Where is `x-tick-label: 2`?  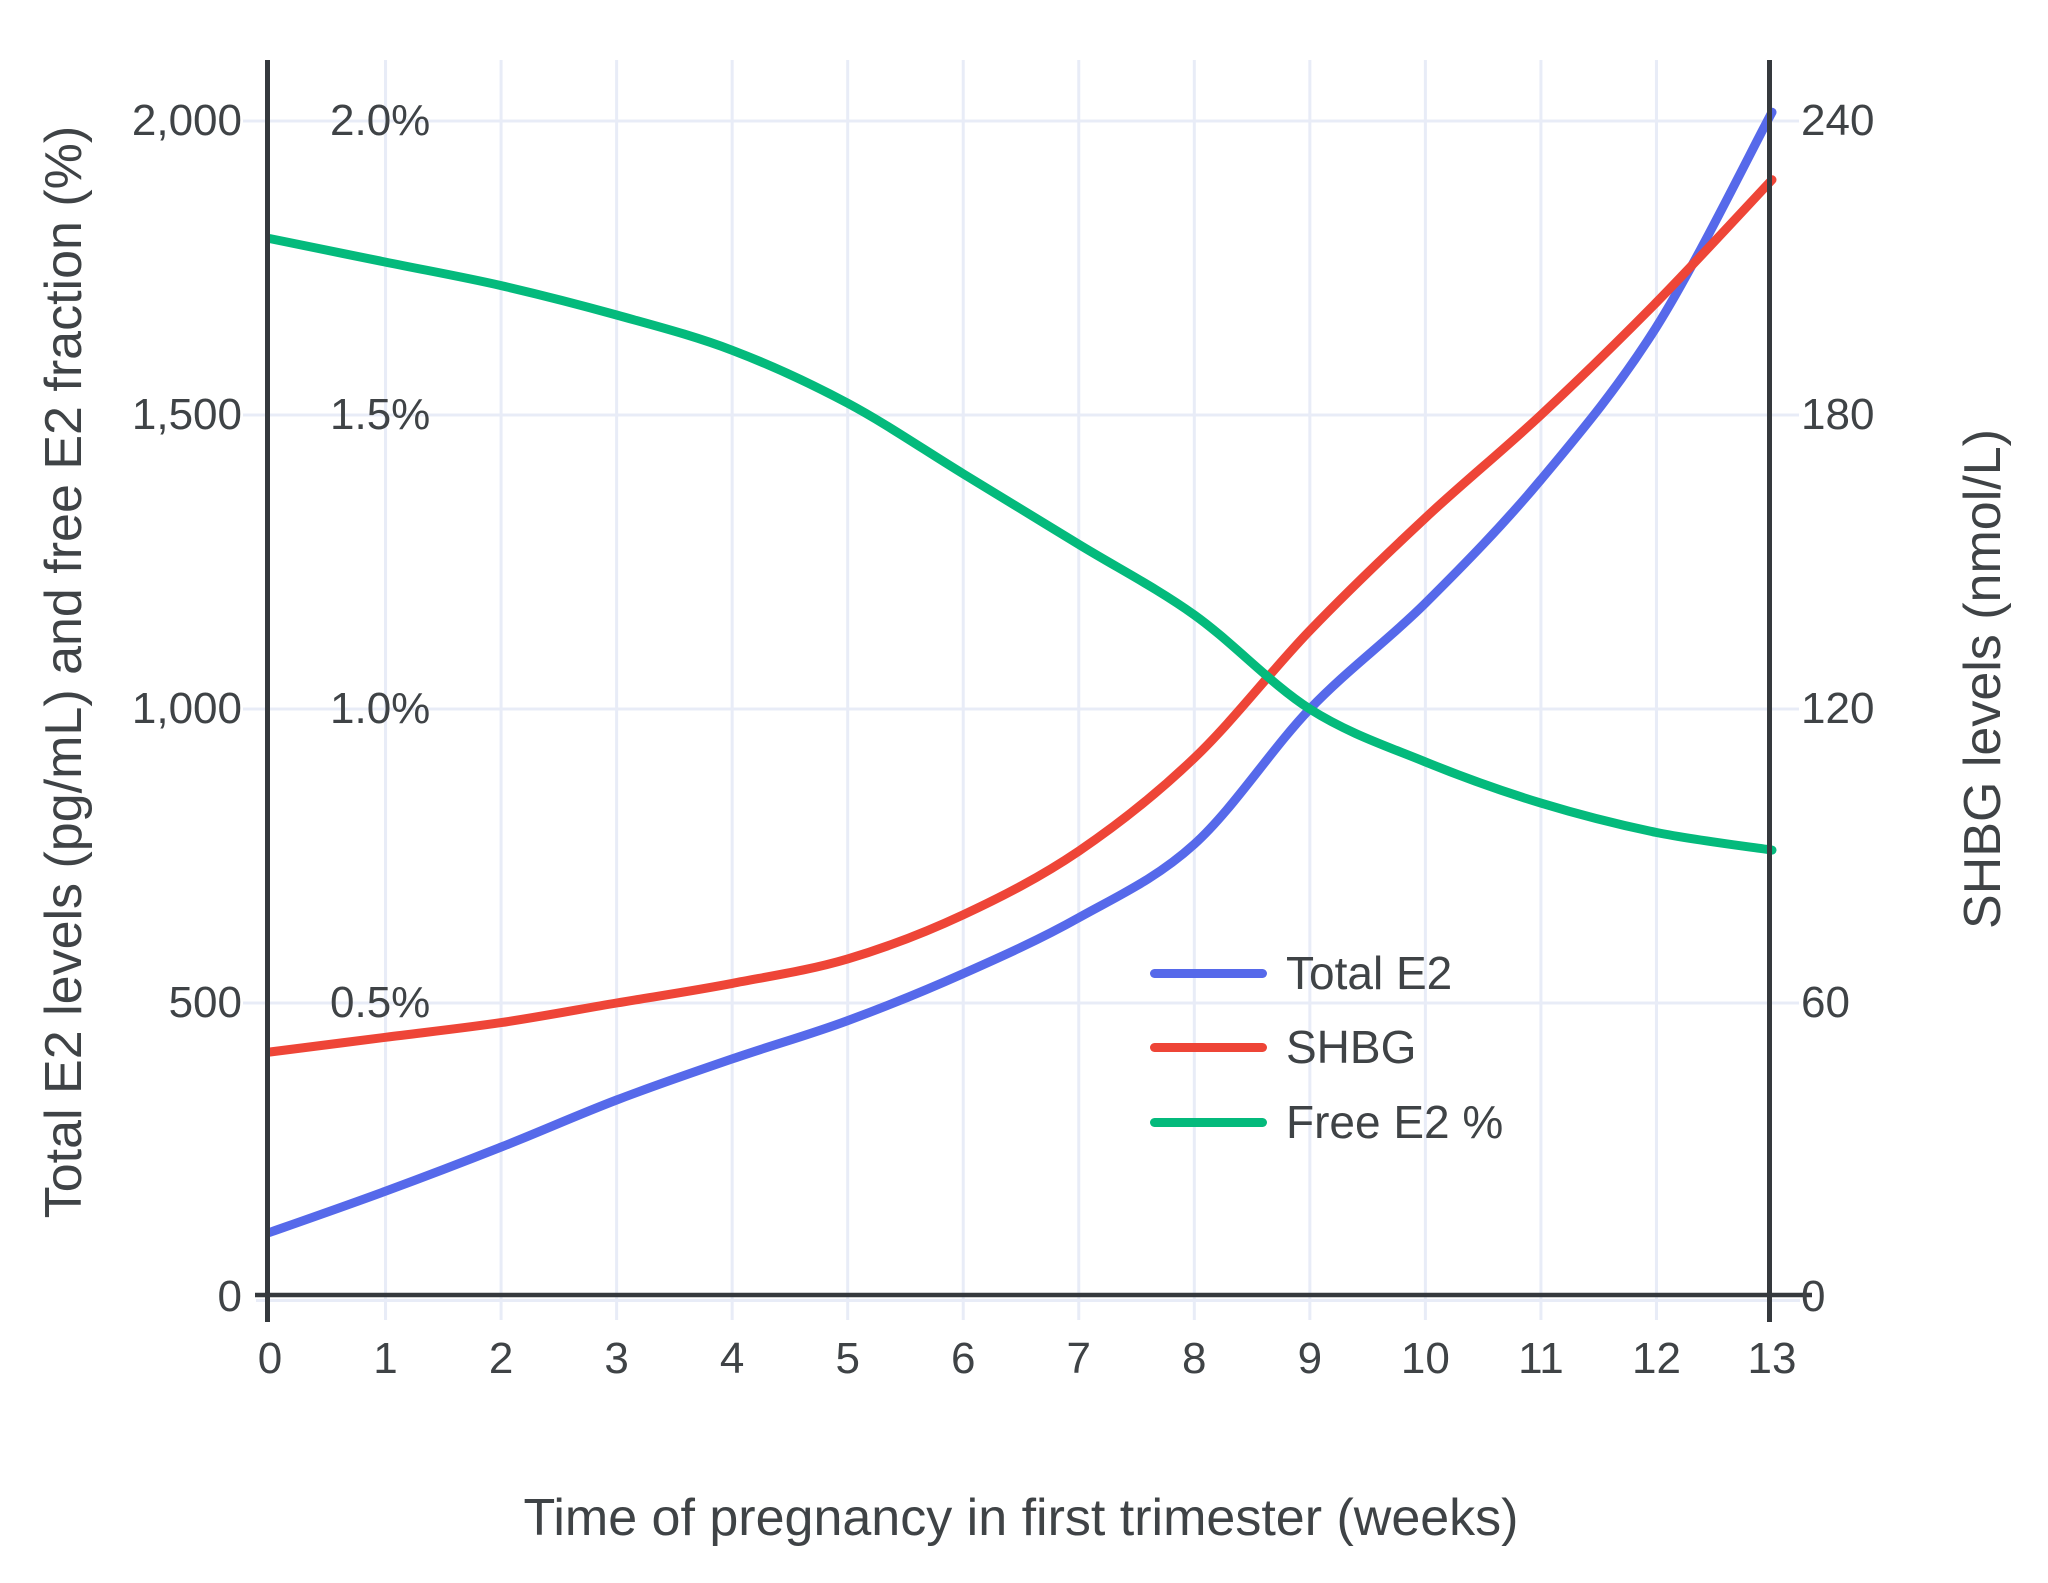 x-tick-label: 2 is located at coordinates (501, 1358).